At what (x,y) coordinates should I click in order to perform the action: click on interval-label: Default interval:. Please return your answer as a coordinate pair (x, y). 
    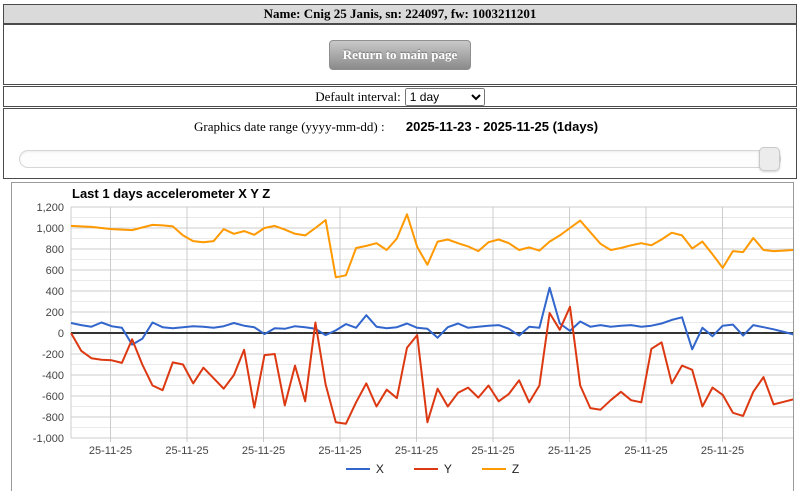
    Looking at the image, I should click on (358, 96).